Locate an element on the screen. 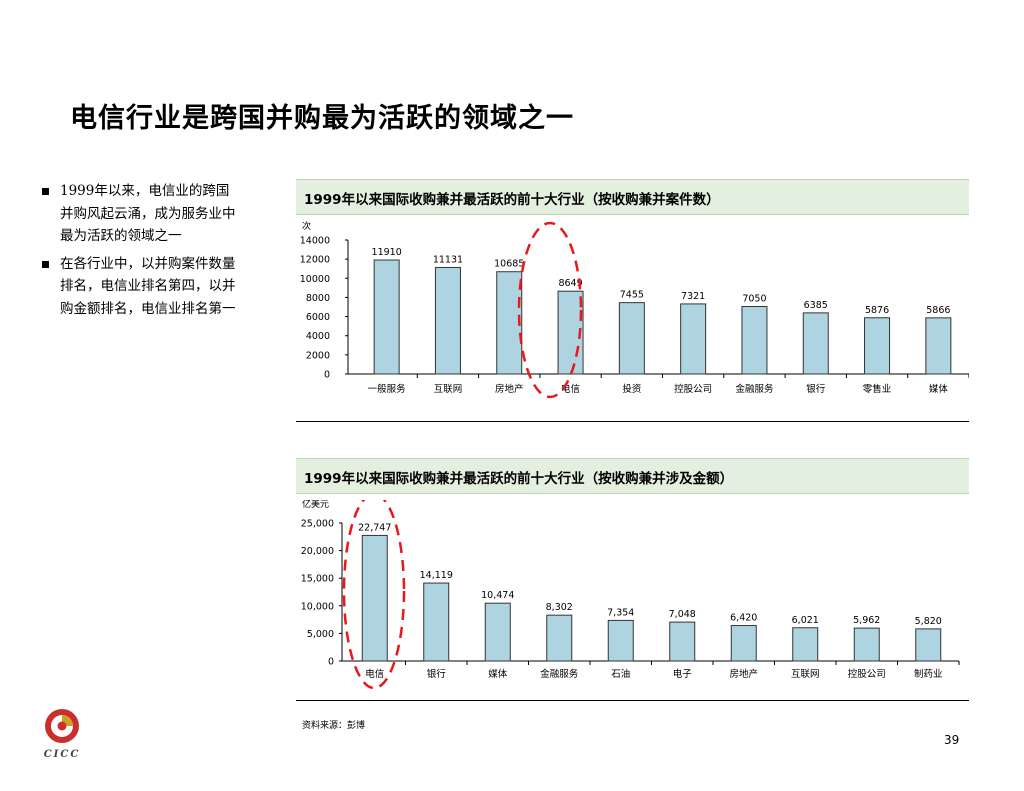 This screenshot has height=791, width=1024. chart-title: 1999年以来国际收购兼并最活跃的前十大行业（按收购兼并案件数） is located at coordinates (512, 200).